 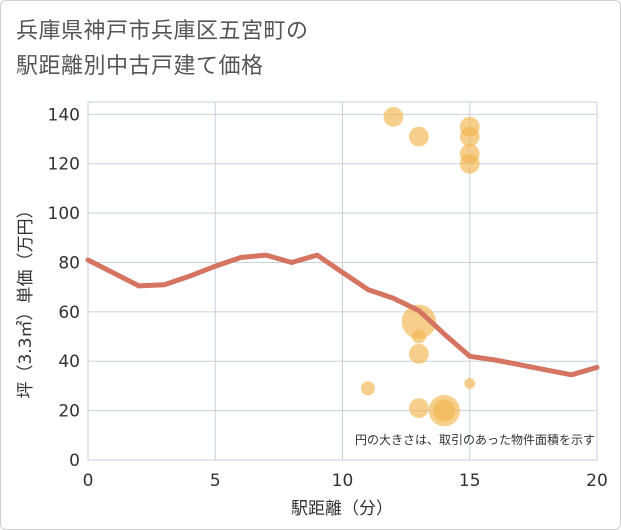 I want to click on chart-title-line1: 兵庫県神戸市兵庫区五宮町の, so click(x=162, y=31).